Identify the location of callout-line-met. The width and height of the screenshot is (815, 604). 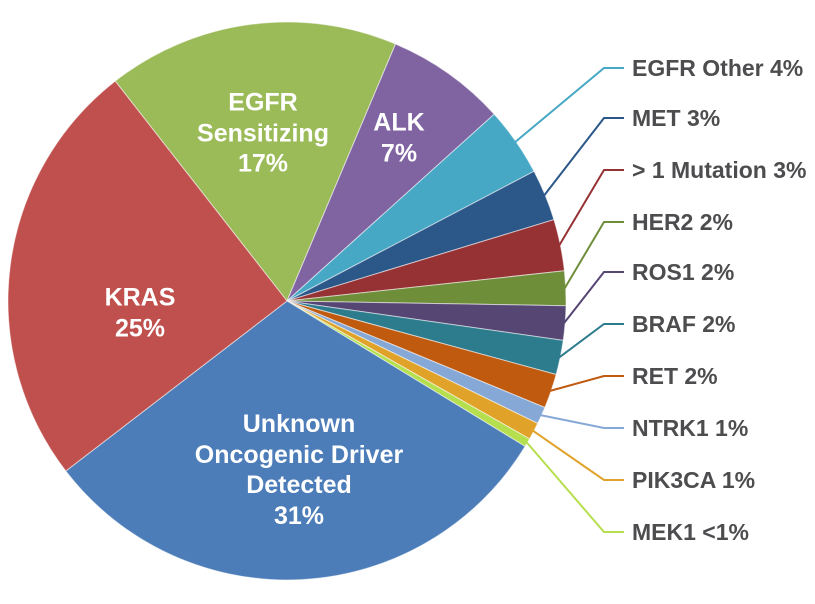
(583, 157).